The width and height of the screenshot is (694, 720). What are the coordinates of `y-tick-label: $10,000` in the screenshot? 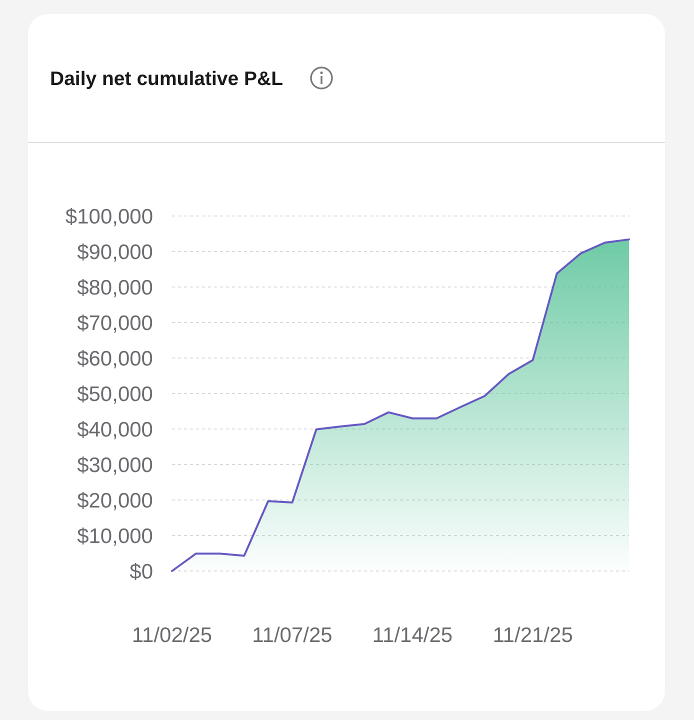 It's located at (115, 536).